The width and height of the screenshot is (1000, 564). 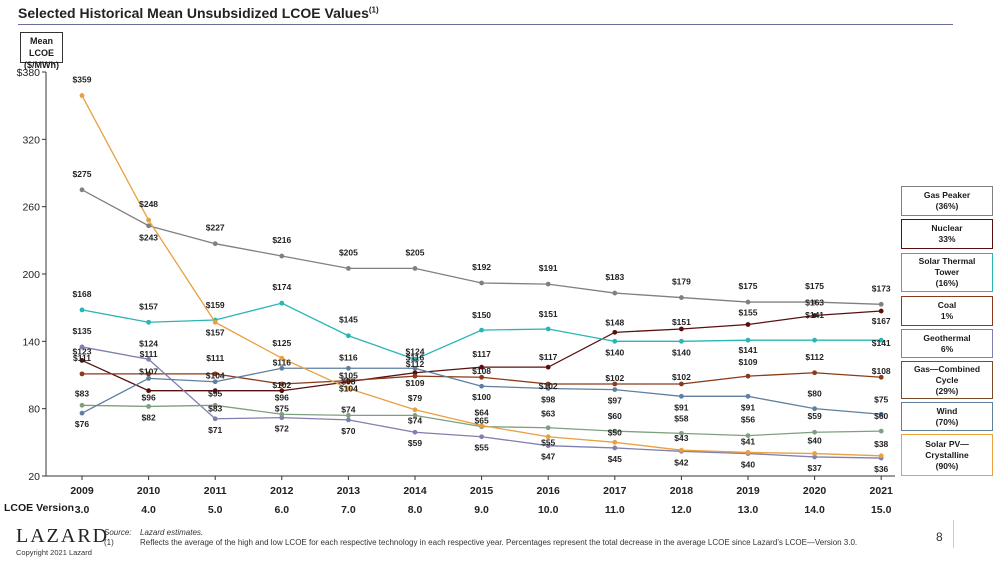 I want to click on x-tick-label: 2011, so click(x=215, y=491).